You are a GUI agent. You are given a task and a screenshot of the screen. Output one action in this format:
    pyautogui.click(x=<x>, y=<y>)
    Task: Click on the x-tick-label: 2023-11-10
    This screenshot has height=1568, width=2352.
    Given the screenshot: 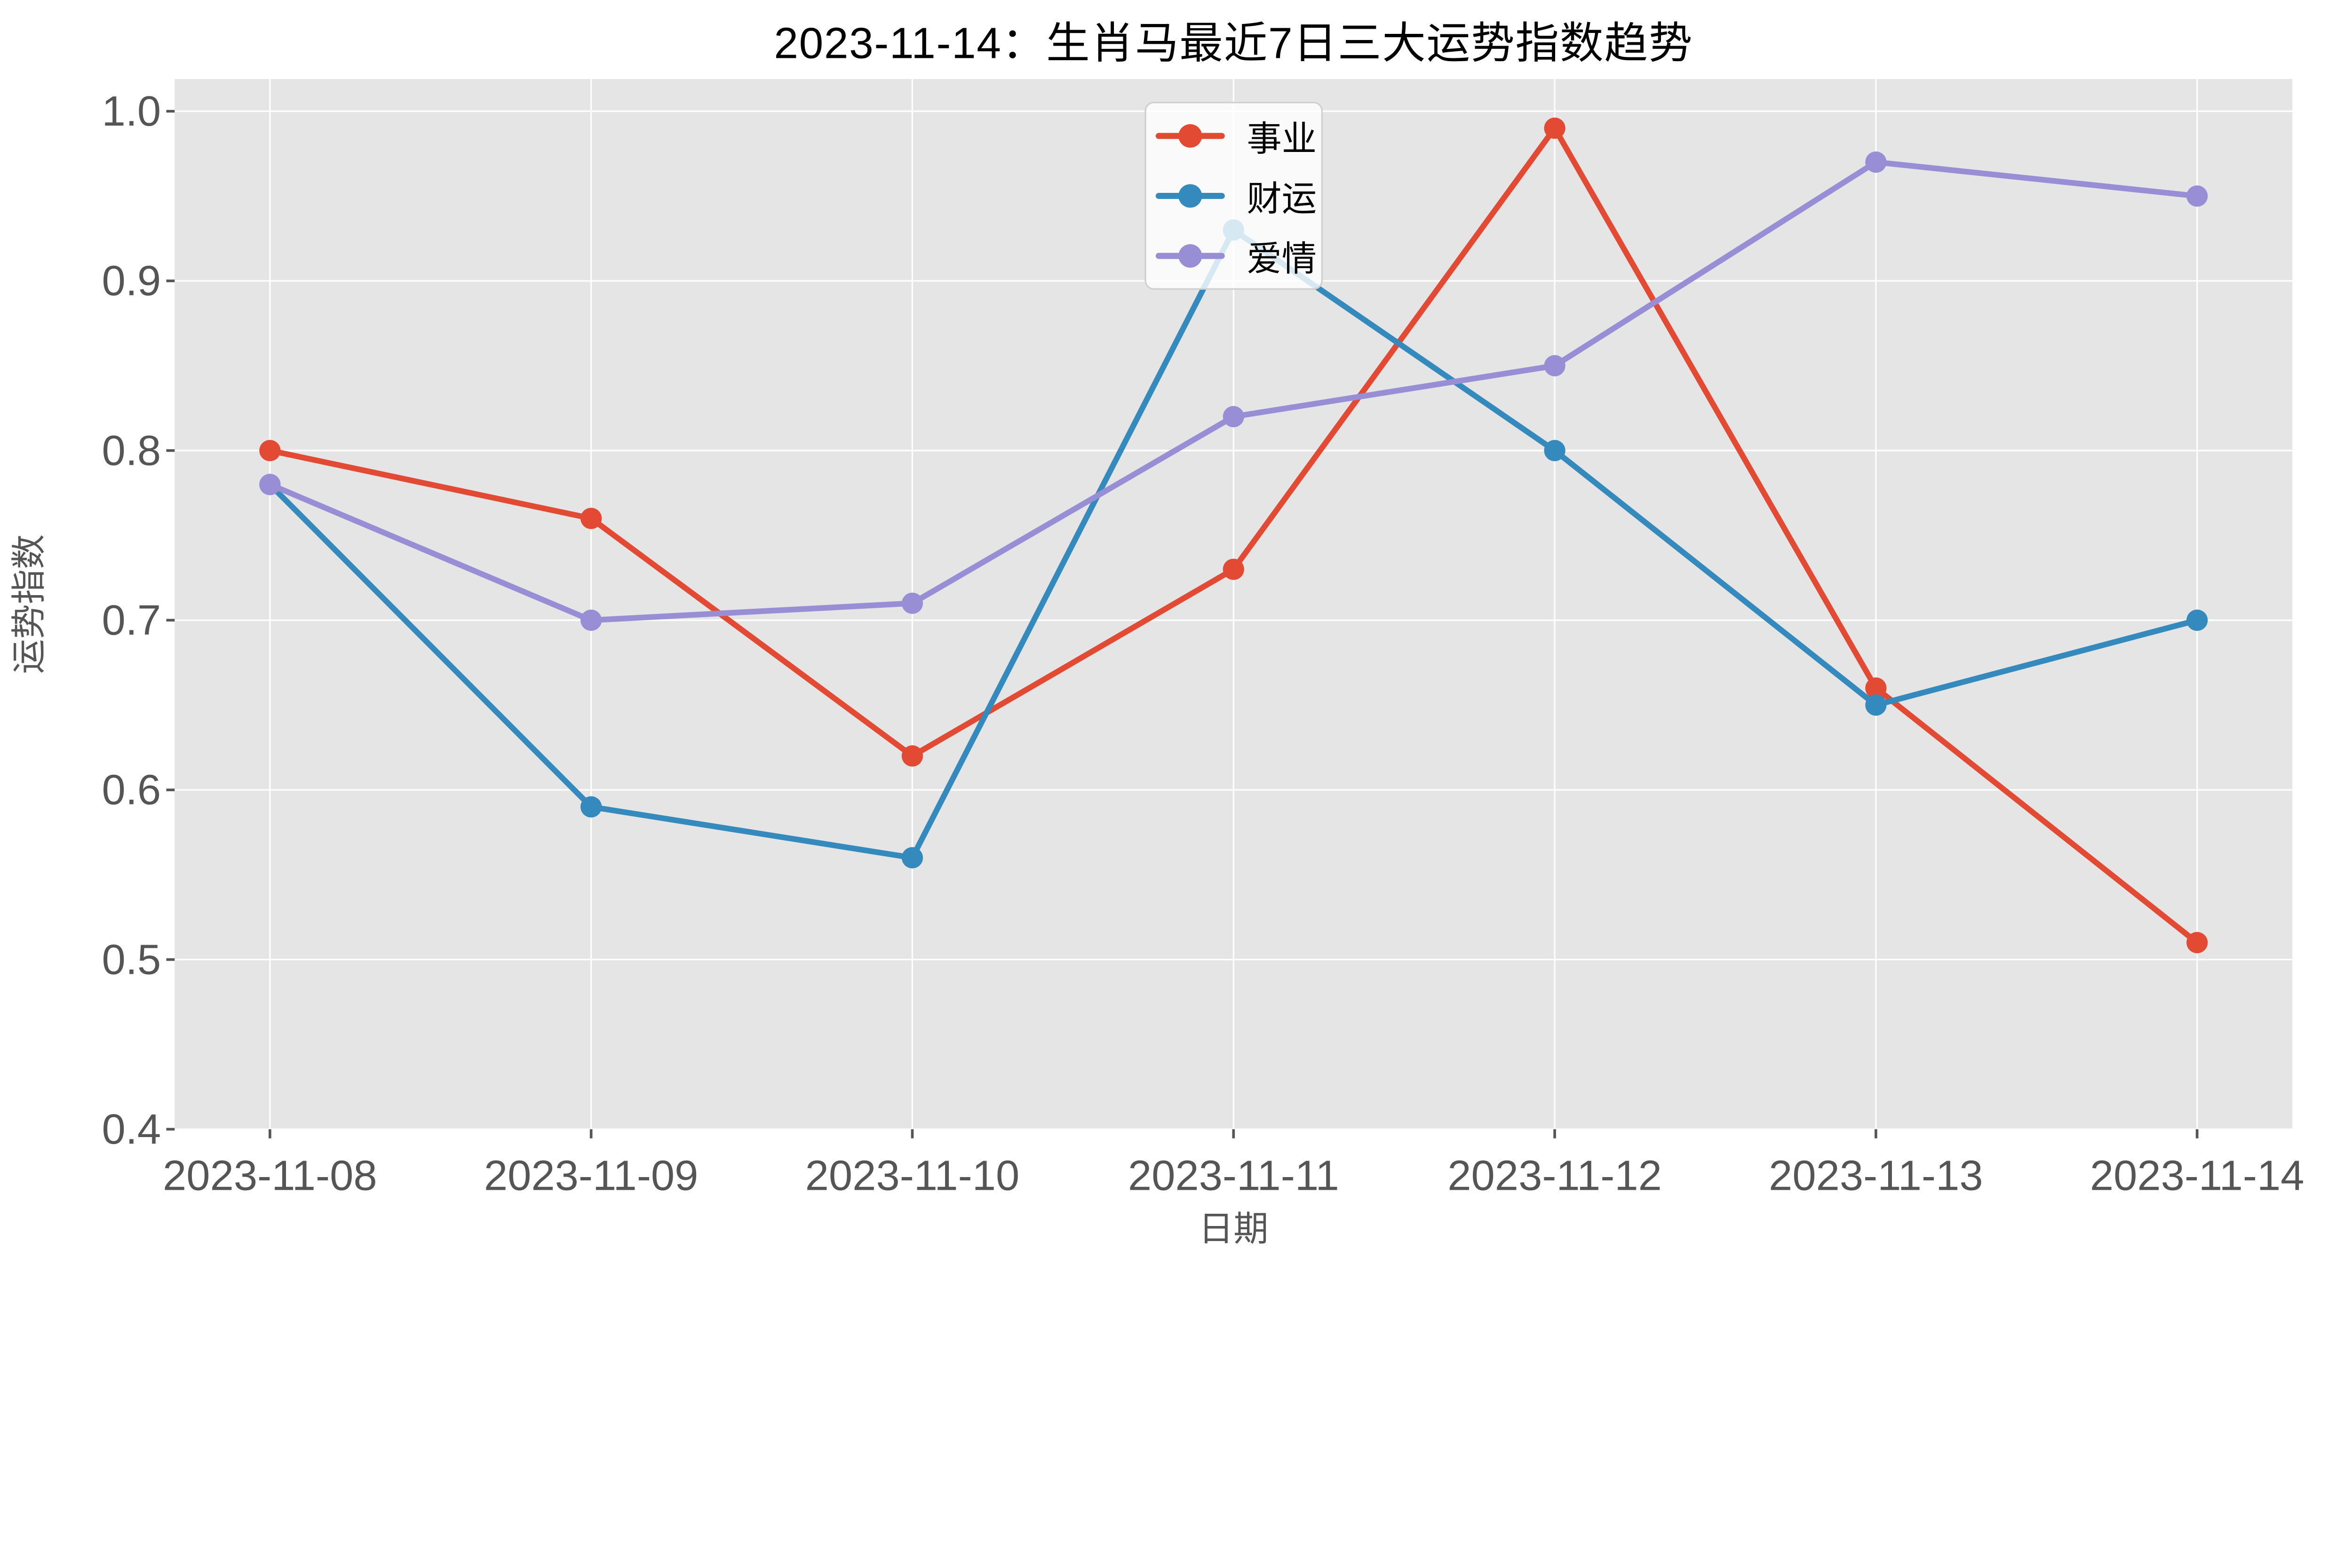 What is the action you would take?
    pyautogui.click(x=912, y=1175)
    